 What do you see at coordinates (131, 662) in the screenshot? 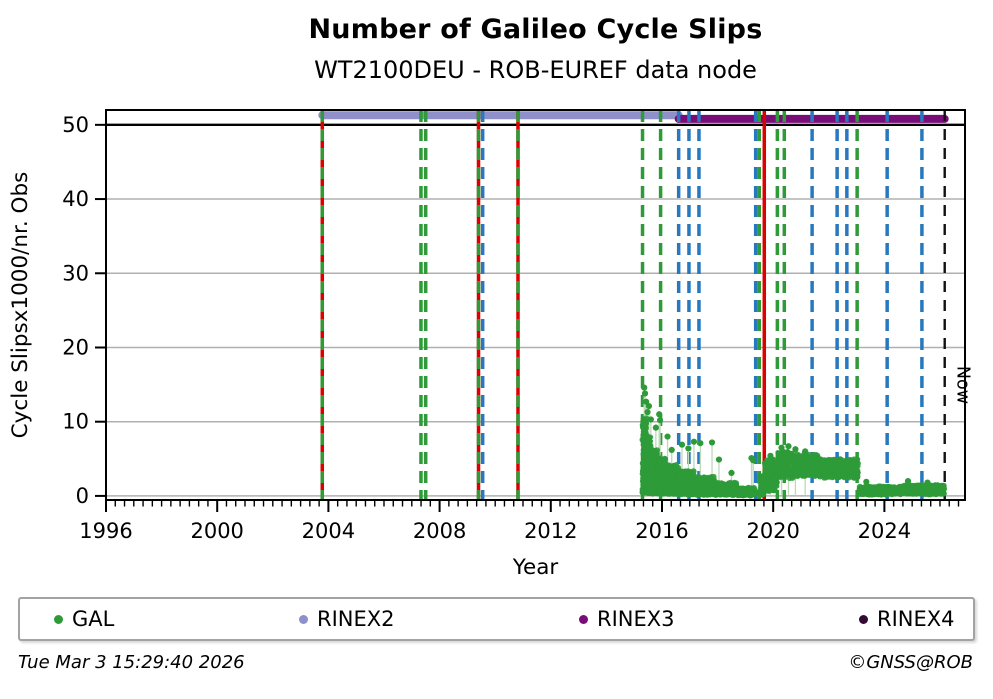
I see `plot-timestamp: Tue Mar 3 15:29:40 2026` at bounding box center [131, 662].